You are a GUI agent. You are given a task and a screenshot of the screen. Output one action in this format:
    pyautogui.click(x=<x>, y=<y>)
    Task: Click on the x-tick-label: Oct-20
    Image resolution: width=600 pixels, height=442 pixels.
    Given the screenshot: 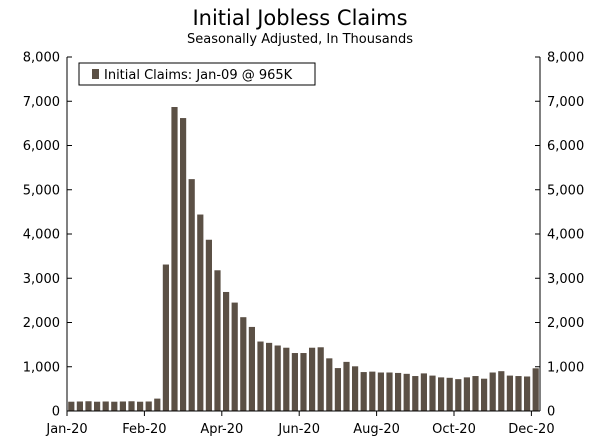 What is the action you would take?
    pyautogui.click(x=454, y=429)
    